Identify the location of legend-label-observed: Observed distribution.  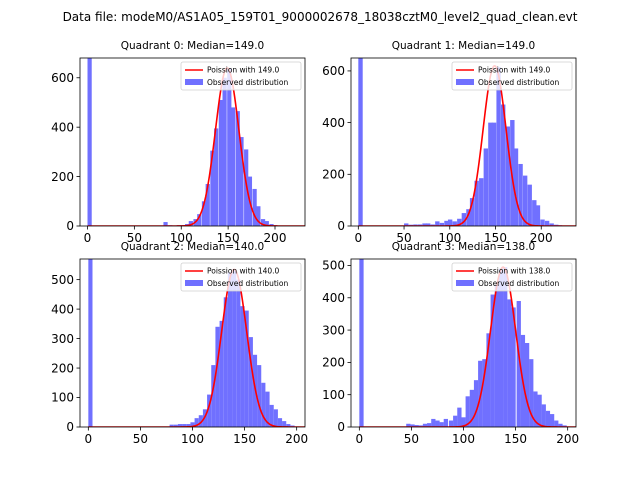
(247, 283).